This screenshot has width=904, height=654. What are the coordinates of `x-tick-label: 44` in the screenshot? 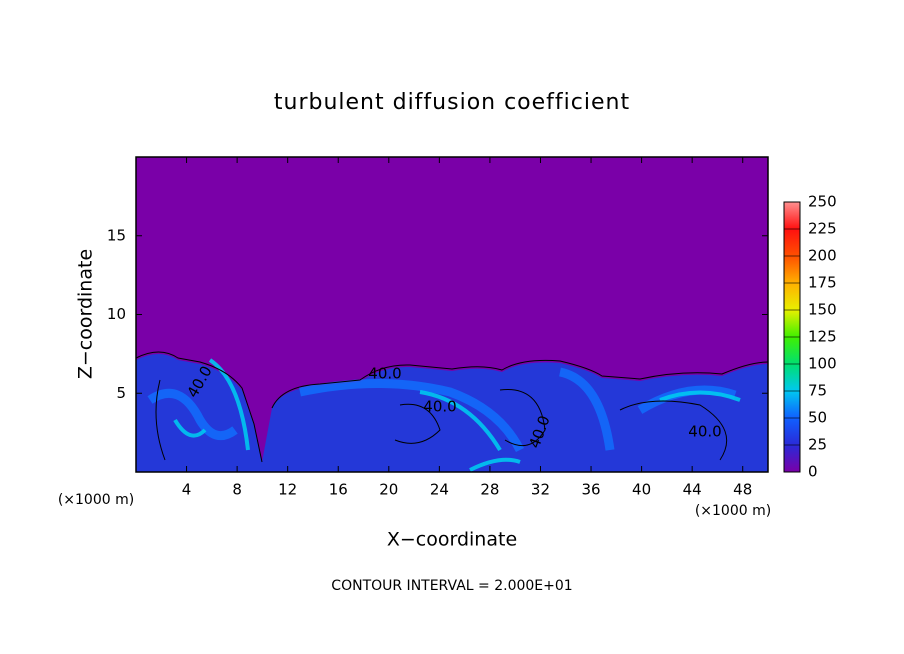 It's located at (692, 490).